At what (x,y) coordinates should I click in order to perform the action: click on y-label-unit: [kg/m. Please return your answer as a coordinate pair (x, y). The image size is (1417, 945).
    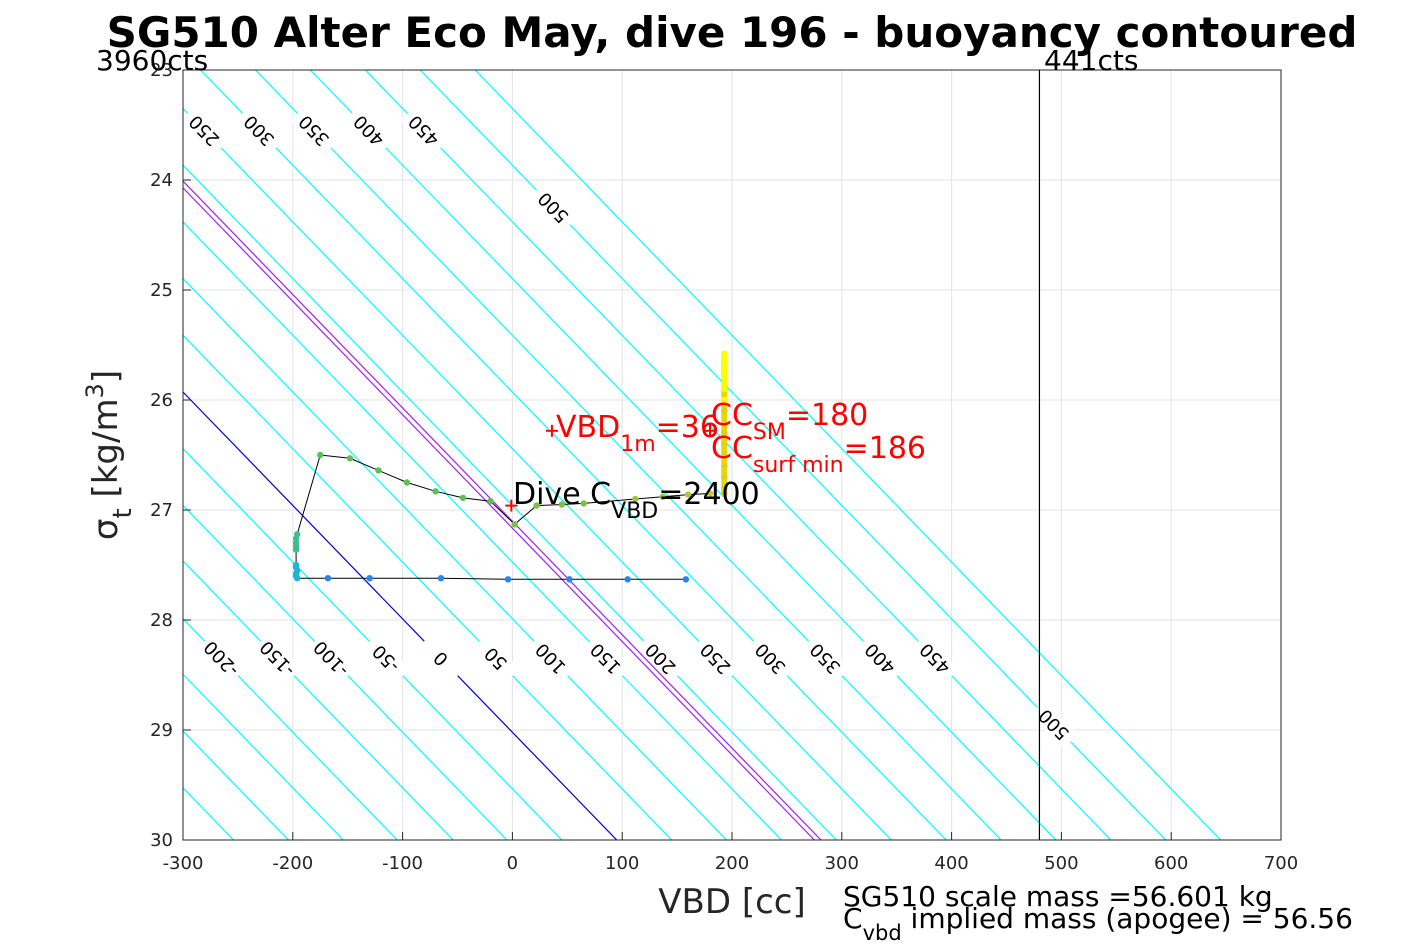
    Looking at the image, I should click on (106, 453).